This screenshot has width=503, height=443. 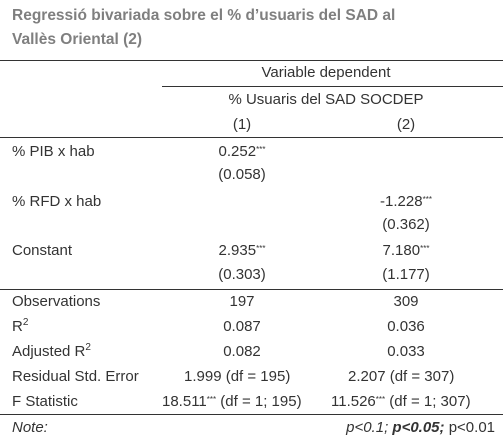 I want to click on header-underline, so click(x=332, y=86).